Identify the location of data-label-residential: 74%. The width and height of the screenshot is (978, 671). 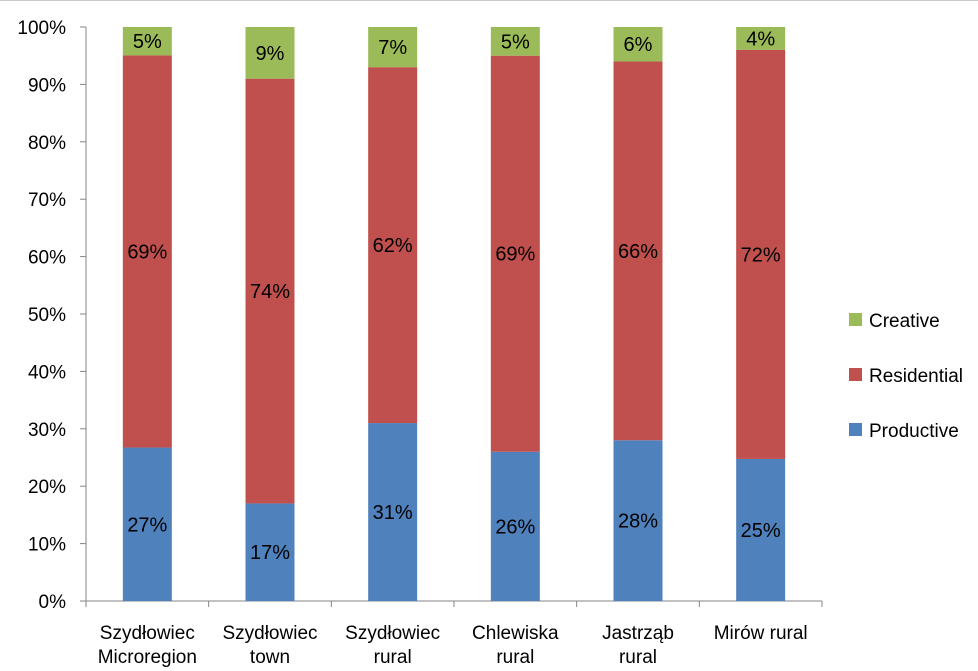
(270, 292).